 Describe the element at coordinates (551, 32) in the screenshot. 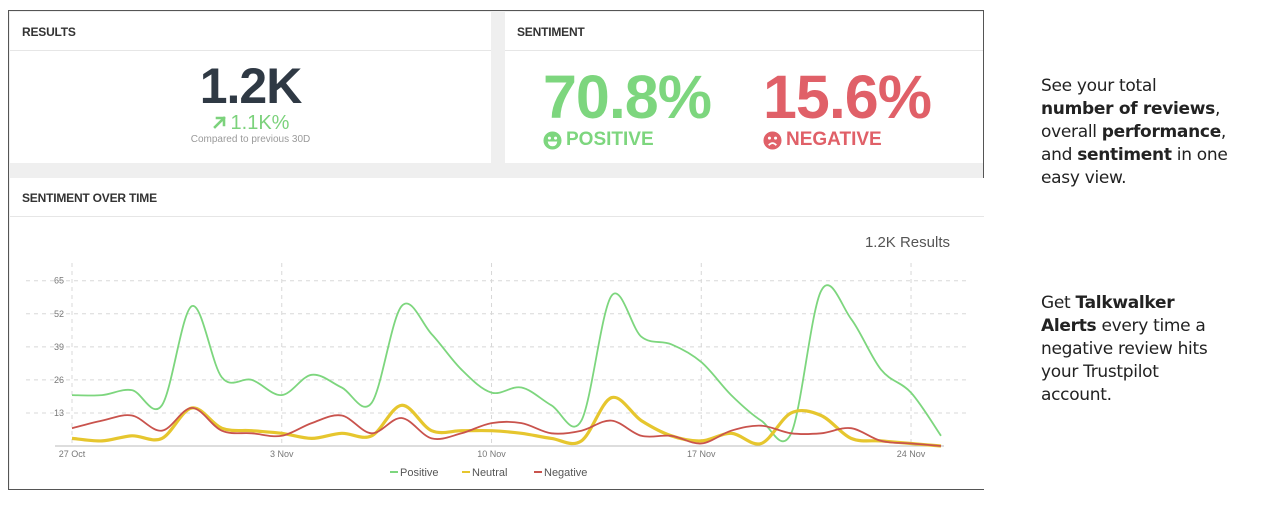

I see `sentiment-title: SENTIMENT` at that location.